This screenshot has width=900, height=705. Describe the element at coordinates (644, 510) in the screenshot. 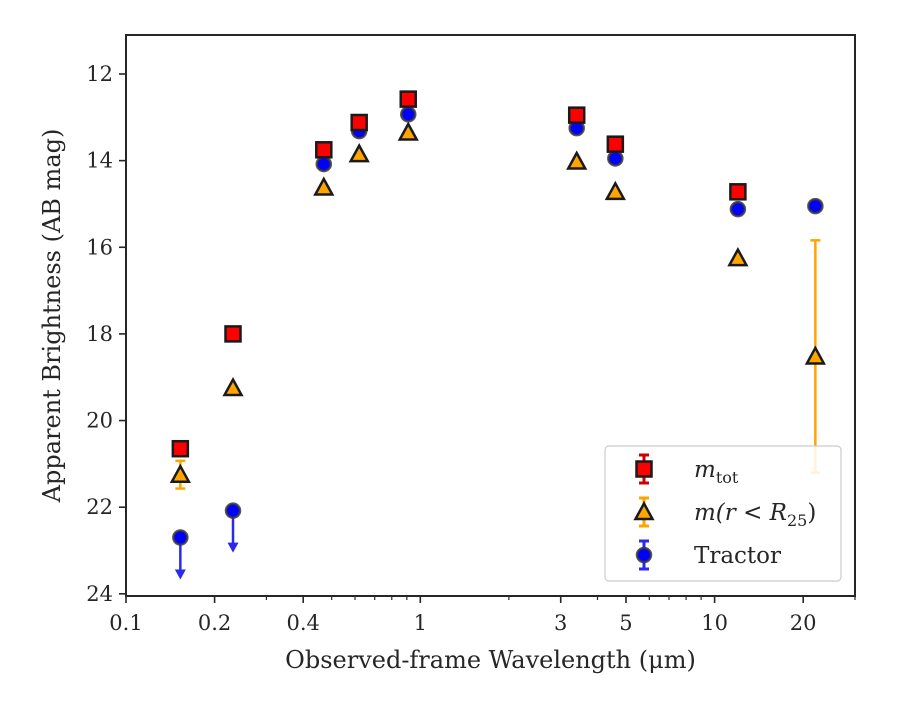

I see `legend-marker-triangle` at that location.